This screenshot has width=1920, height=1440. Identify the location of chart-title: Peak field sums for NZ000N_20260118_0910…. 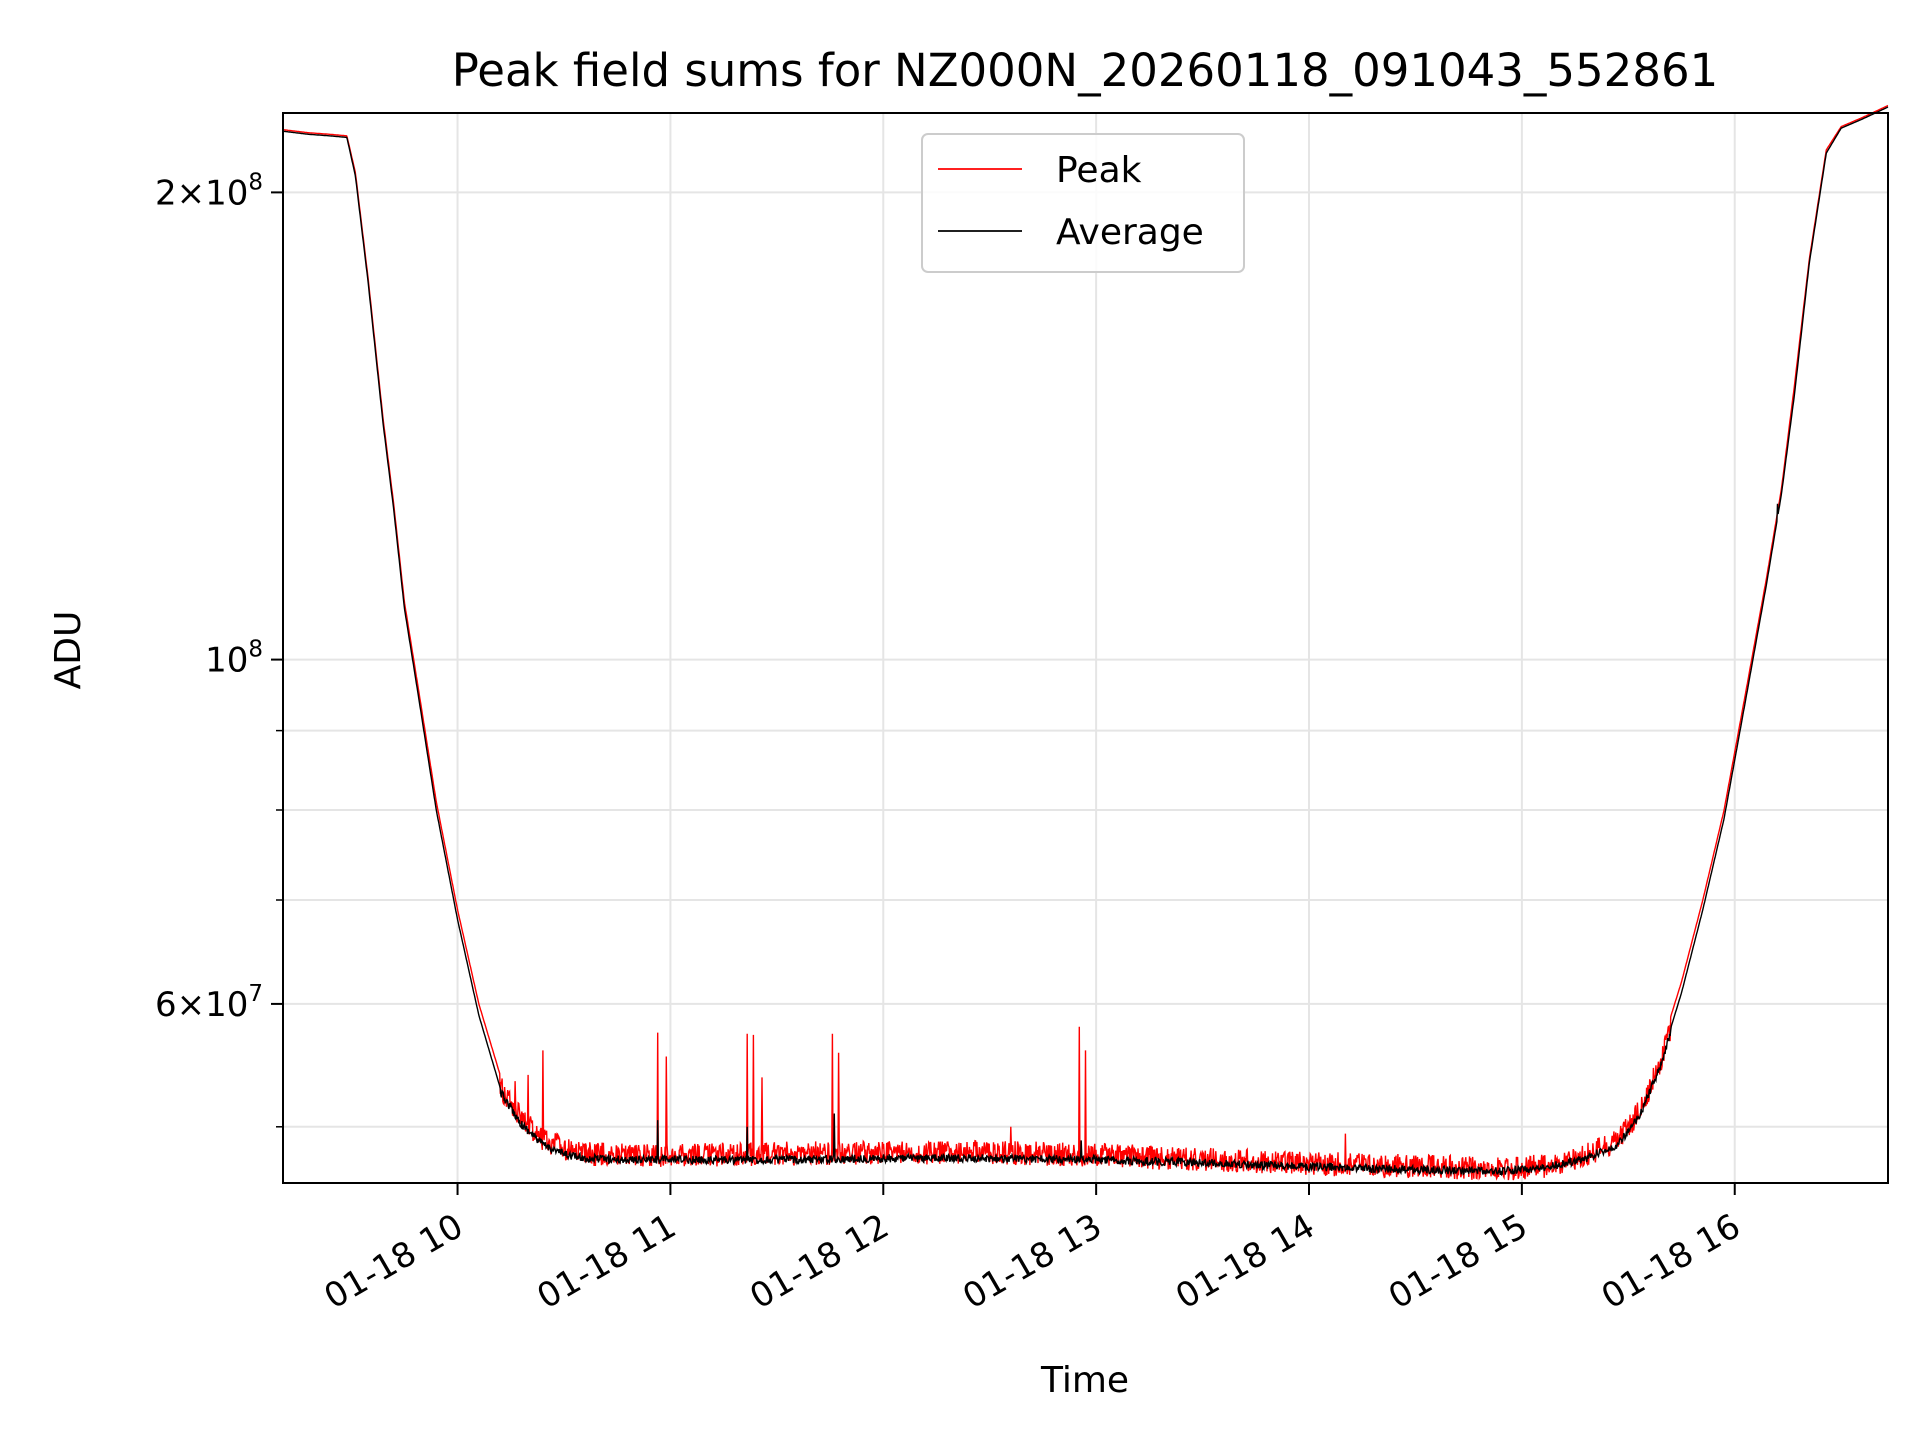
(1085, 70).